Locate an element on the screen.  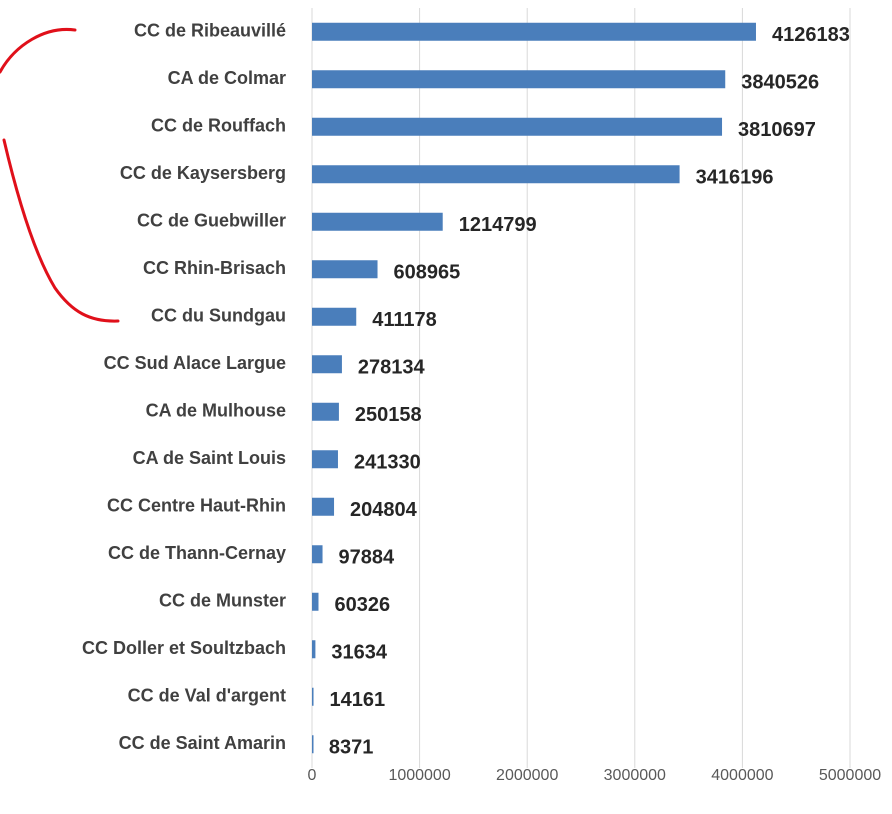
y-tick-label: CC de Thann-Cernay is located at coordinates (197, 553).